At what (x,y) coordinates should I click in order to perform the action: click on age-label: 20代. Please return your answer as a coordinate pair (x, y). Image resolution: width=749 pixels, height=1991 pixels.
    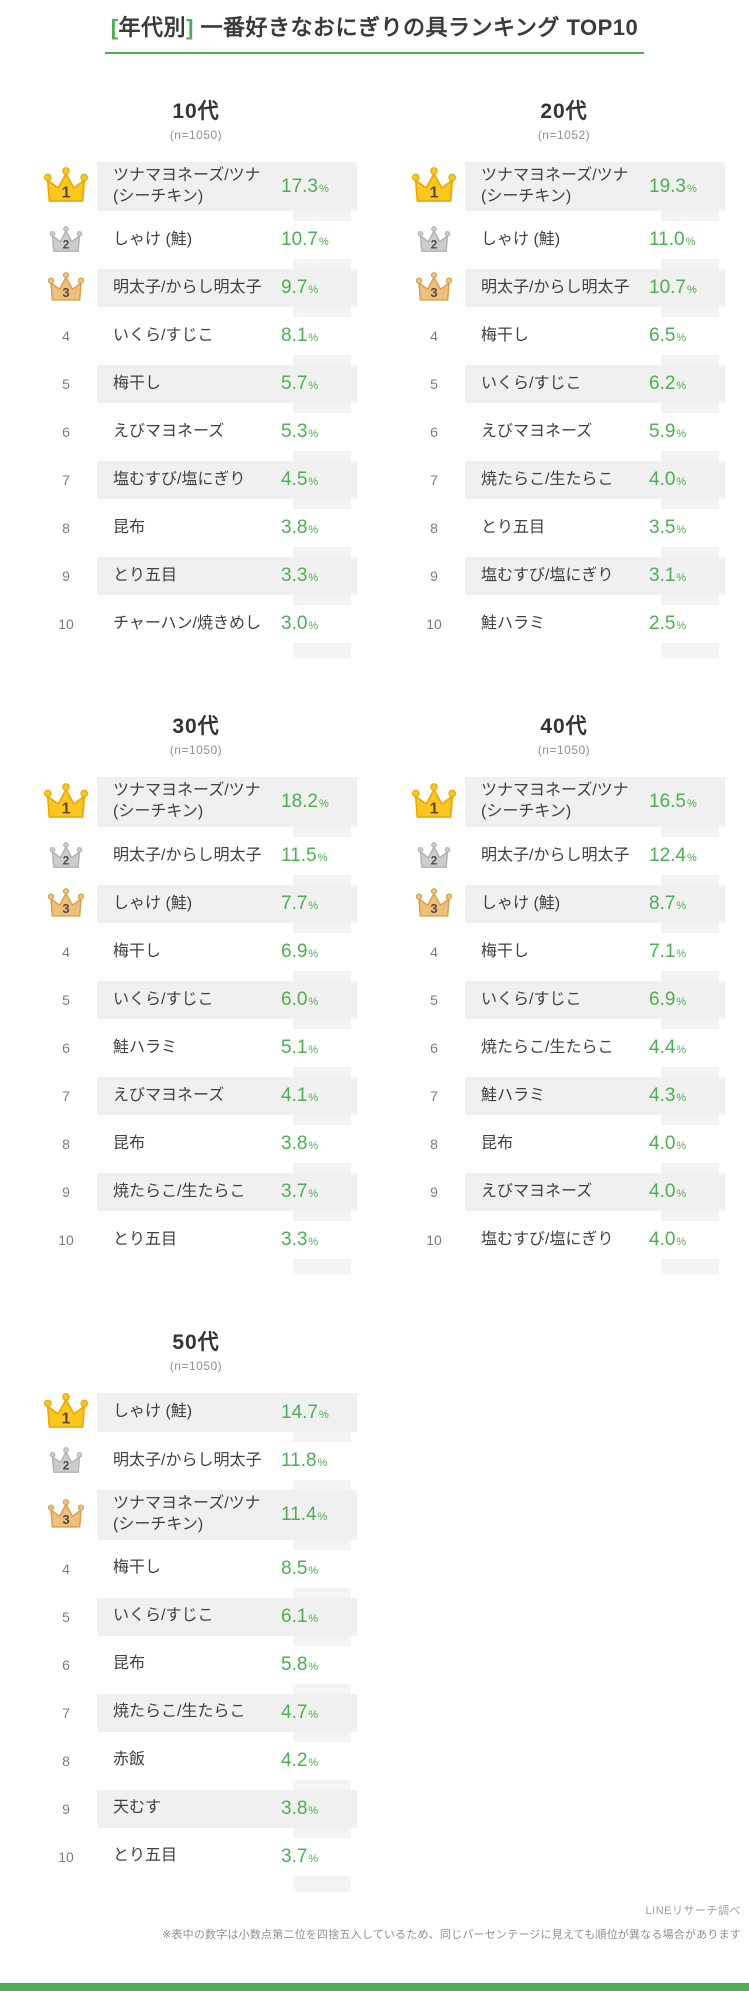
    Looking at the image, I should click on (564, 111).